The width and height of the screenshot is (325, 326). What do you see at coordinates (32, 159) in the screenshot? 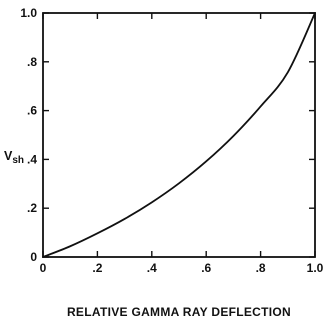
I see `y-tick-label: .4` at bounding box center [32, 159].